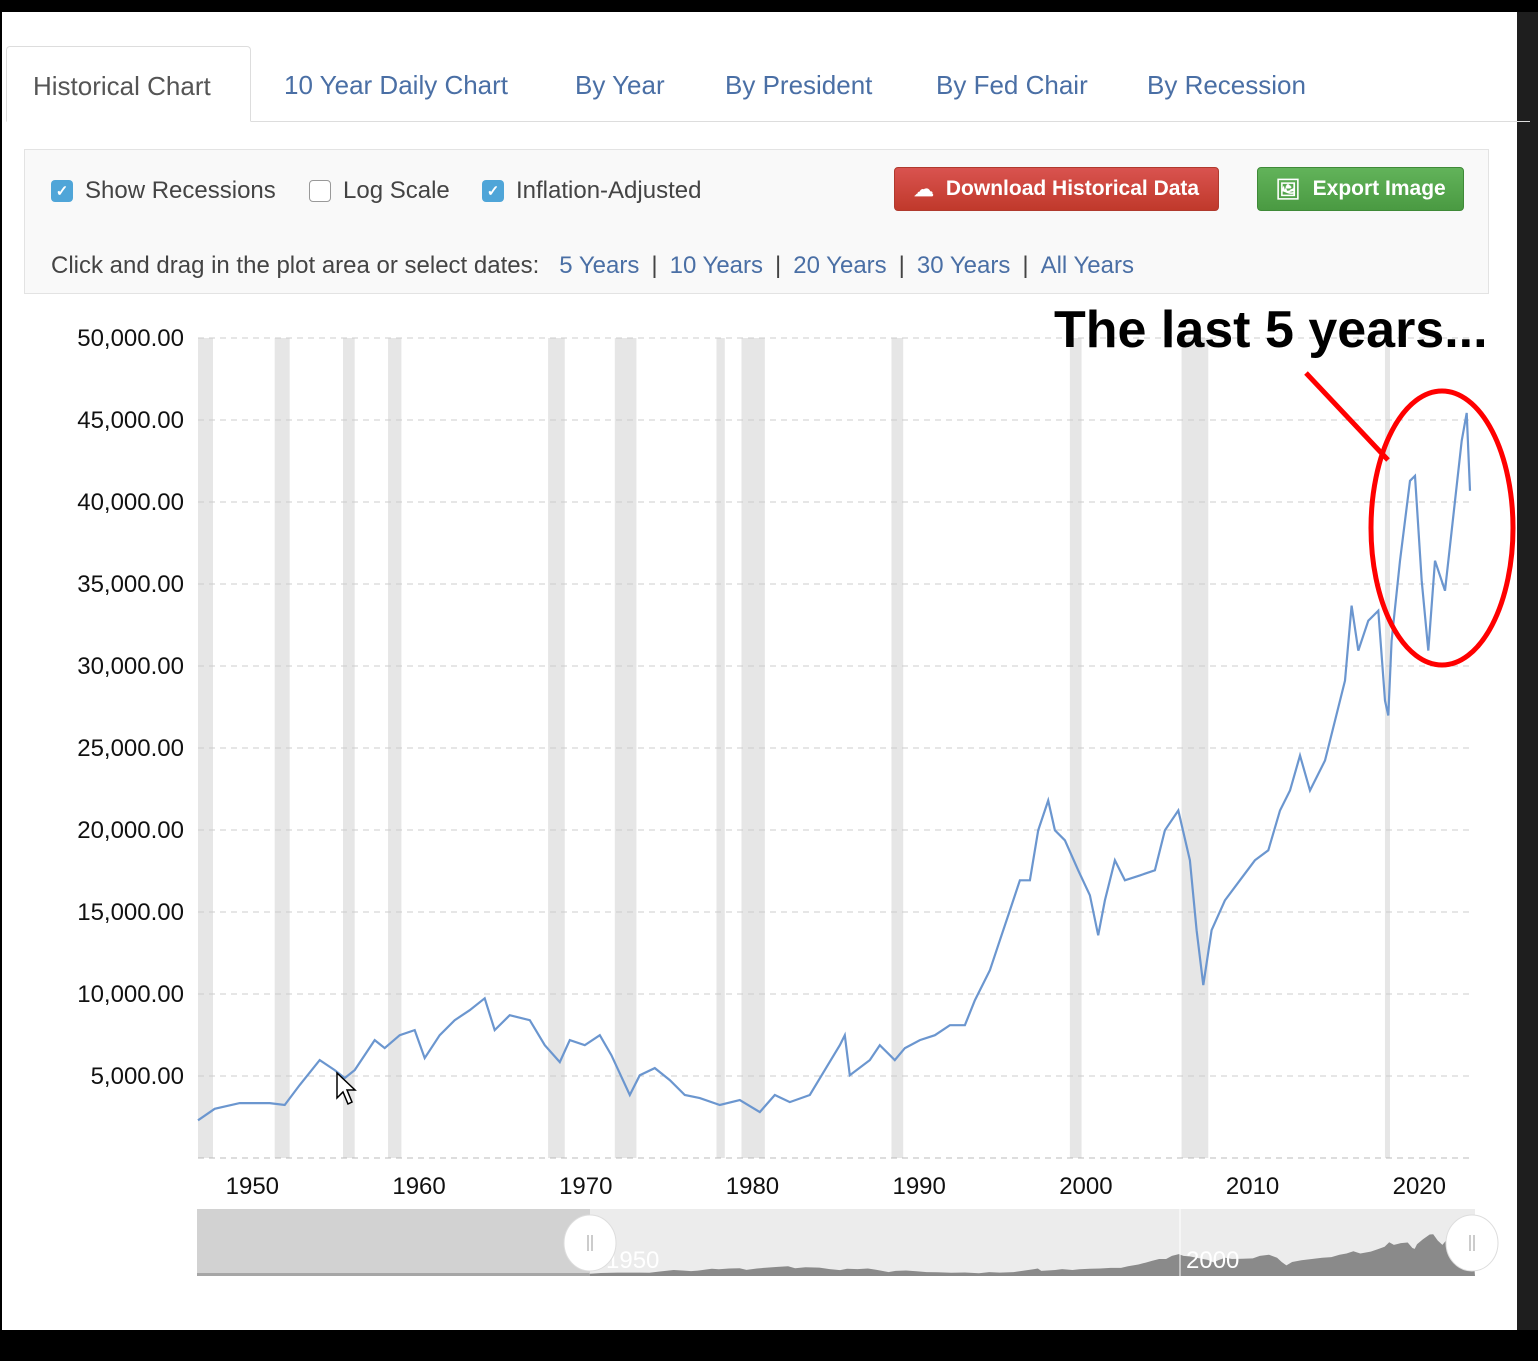 The width and height of the screenshot is (1538, 1361). What do you see at coordinates (393, 1242) in the screenshot?
I see `navigator-unselected-mask` at bounding box center [393, 1242].